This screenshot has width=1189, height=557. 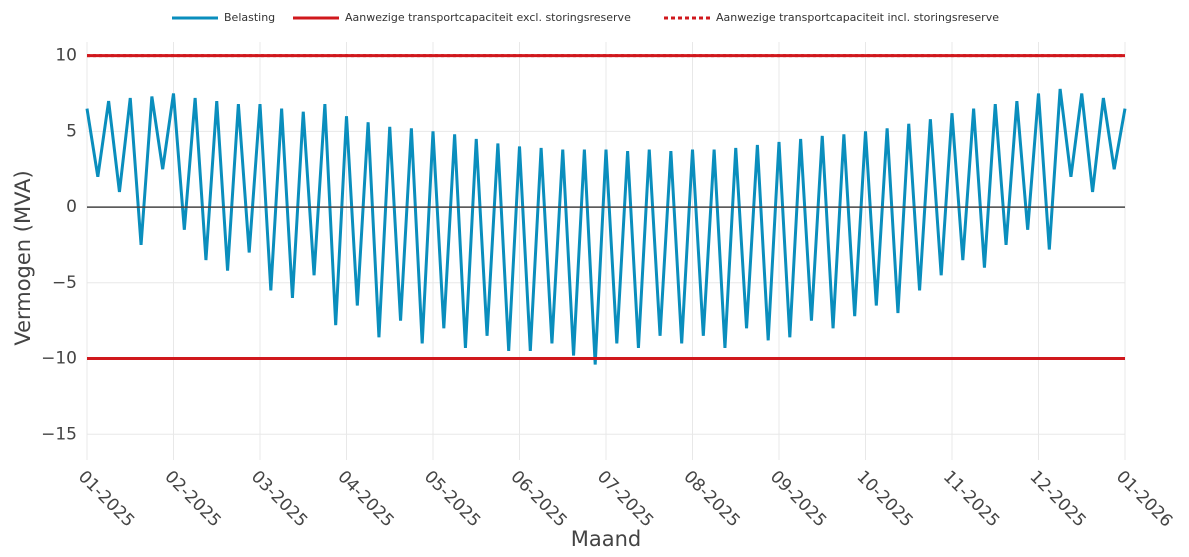 What do you see at coordinates (452, 499) in the screenshot?
I see `x-tick-label: 05-2025` at bounding box center [452, 499].